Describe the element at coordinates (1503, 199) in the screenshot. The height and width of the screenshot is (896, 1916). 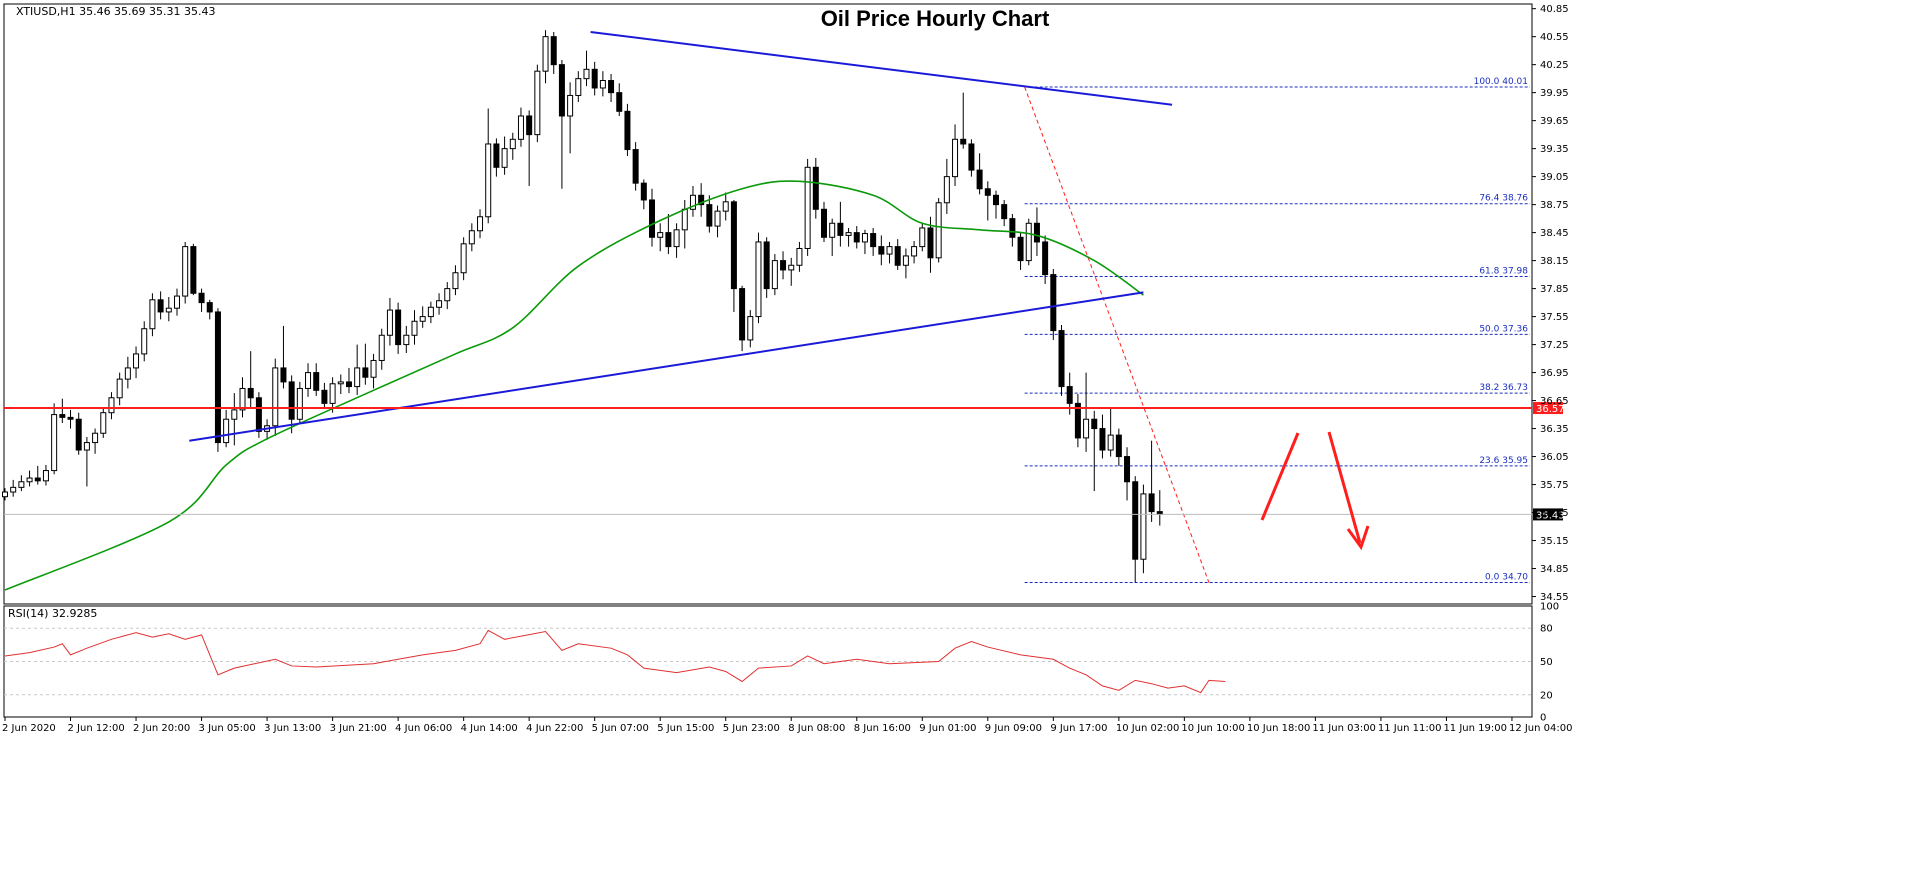
I see `fib-level-label: 76.4 38.76` at that location.